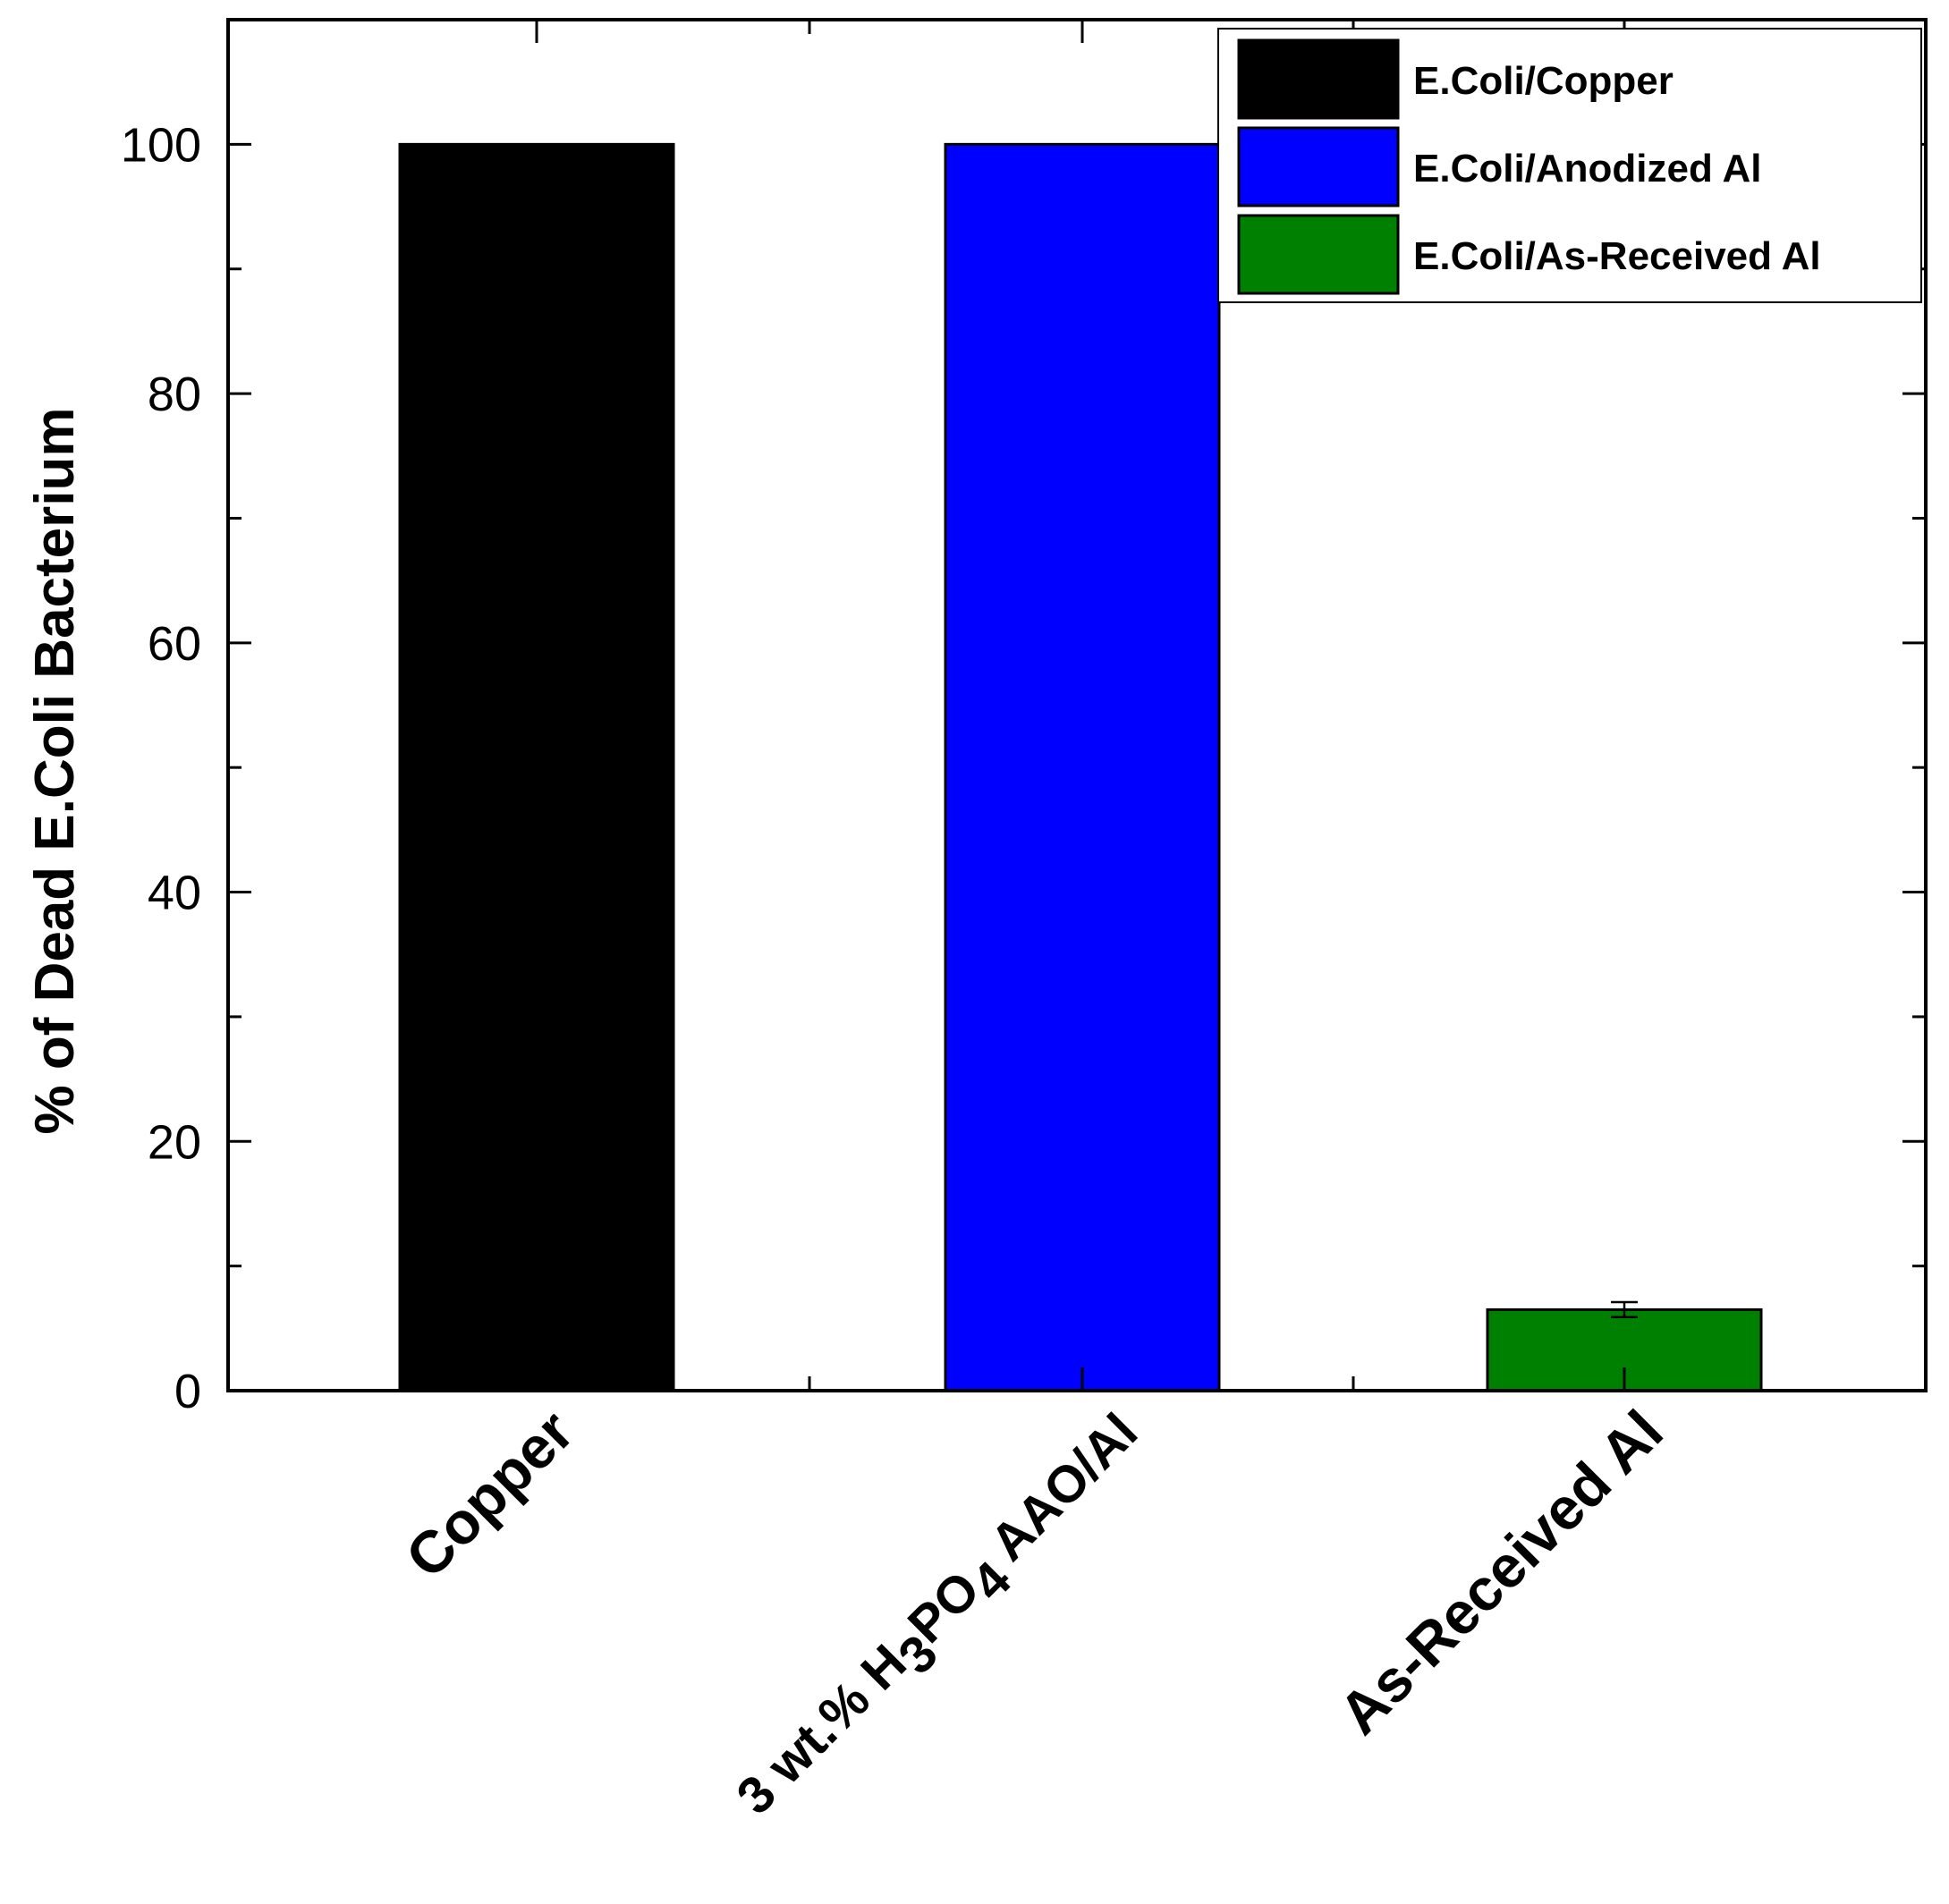 Image resolution: width=1949 pixels, height=1904 pixels. I want to click on legend-label: E.Coli/As-Received Al, so click(1617, 256).